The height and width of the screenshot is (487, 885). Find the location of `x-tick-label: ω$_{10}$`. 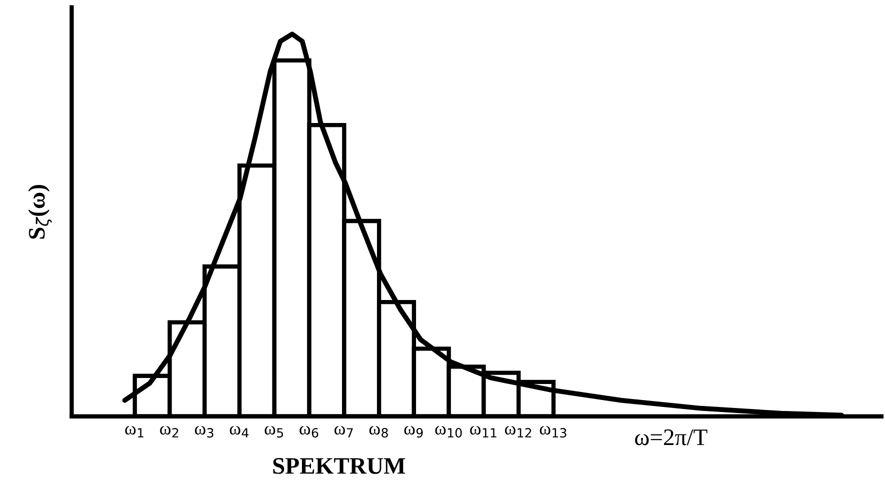

x-tick-label: ω$_{10}$ is located at coordinates (448, 432).